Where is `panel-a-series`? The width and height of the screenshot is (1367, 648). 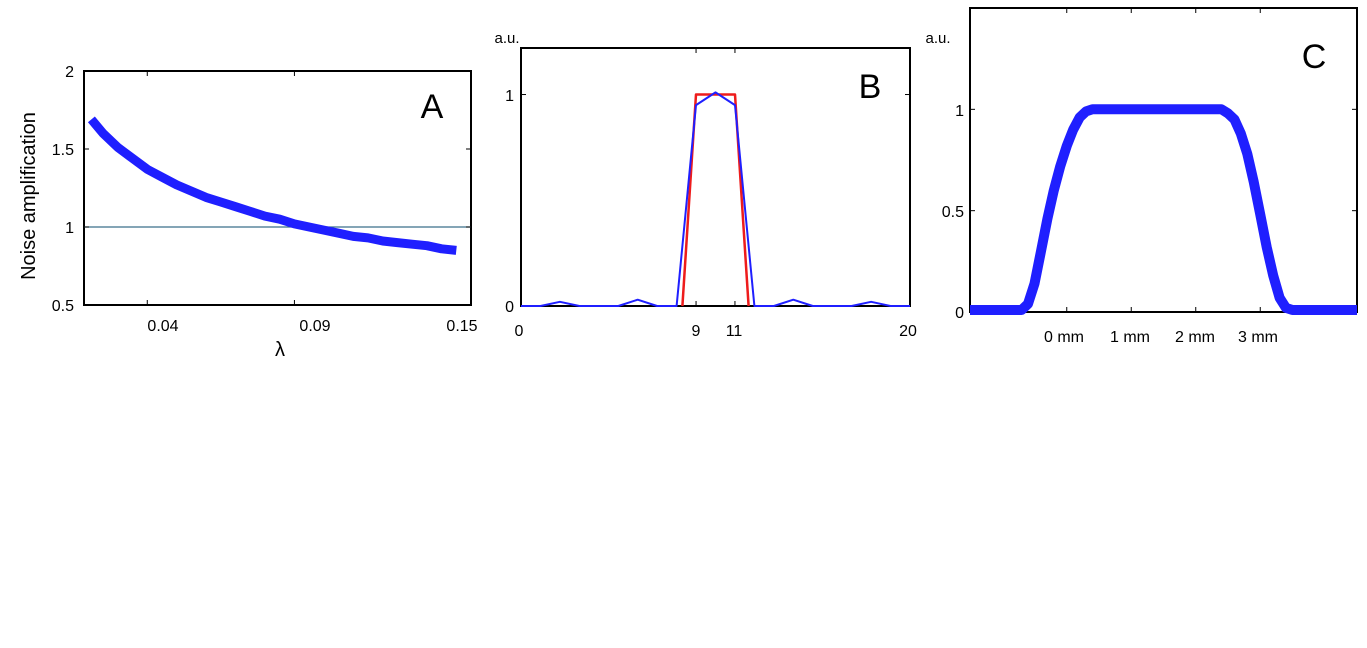 panel-a-series is located at coordinates (272, 185).